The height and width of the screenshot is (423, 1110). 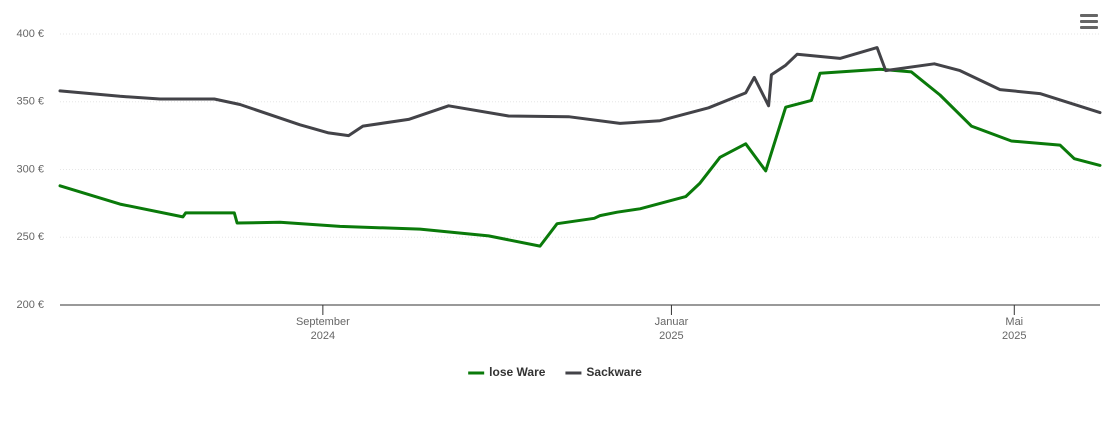 I want to click on legend-item: Sackware, so click(x=603, y=372).